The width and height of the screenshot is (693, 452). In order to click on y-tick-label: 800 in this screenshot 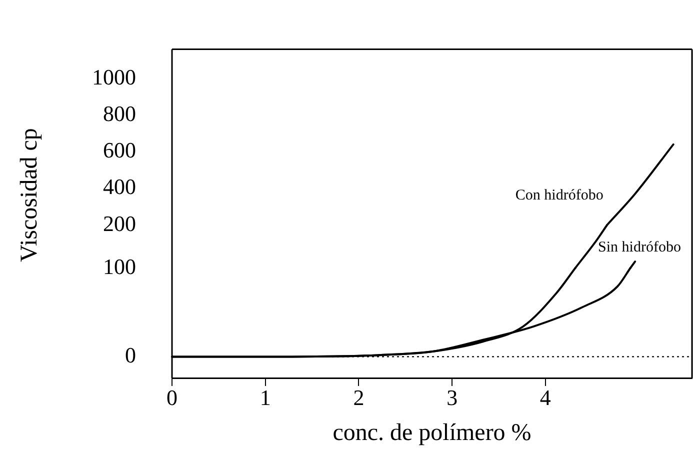, I will do `click(119, 113)`.